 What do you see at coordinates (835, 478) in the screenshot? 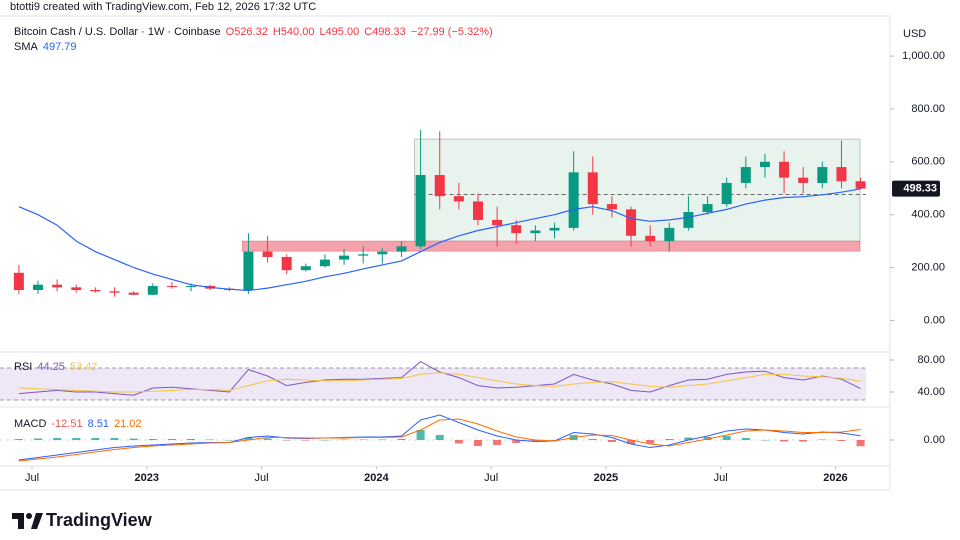
I see `x-tick-label: 2026` at bounding box center [835, 478].